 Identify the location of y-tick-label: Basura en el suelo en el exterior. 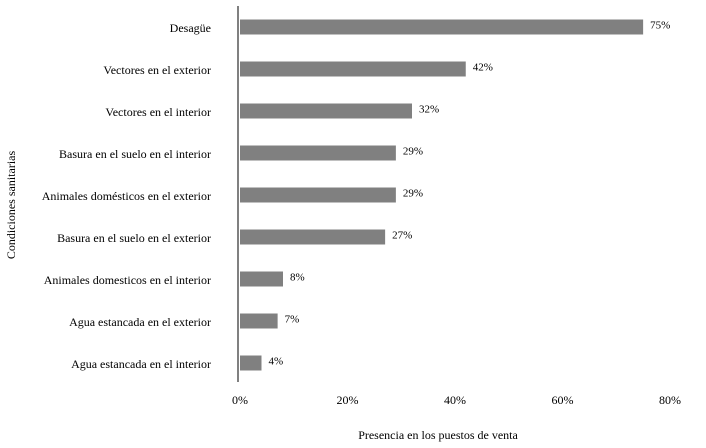
(134, 238).